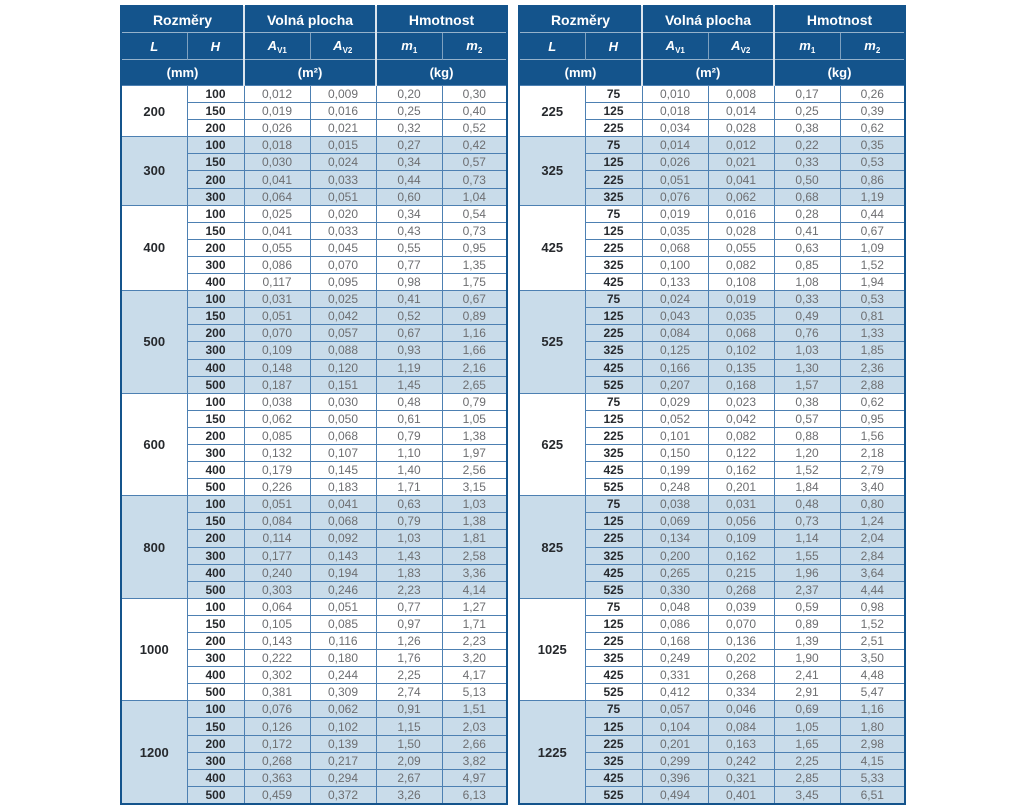 The height and width of the screenshot is (805, 1024). What do you see at coordinates (675, 726) in the screenshot?
I see `av1-value-cell: 0,104` at bounding box center [675, 726].